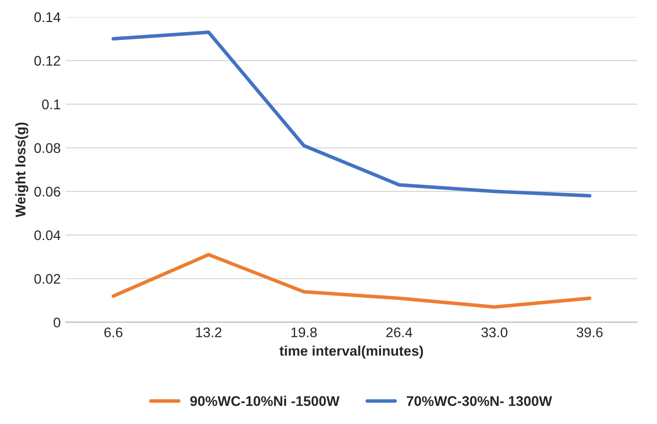 The width and height of the screenshot is (657, 424). Describe the element at coordinates (47, 17) in the screenshot. I see `y-tick-label: 0.14` at that location.